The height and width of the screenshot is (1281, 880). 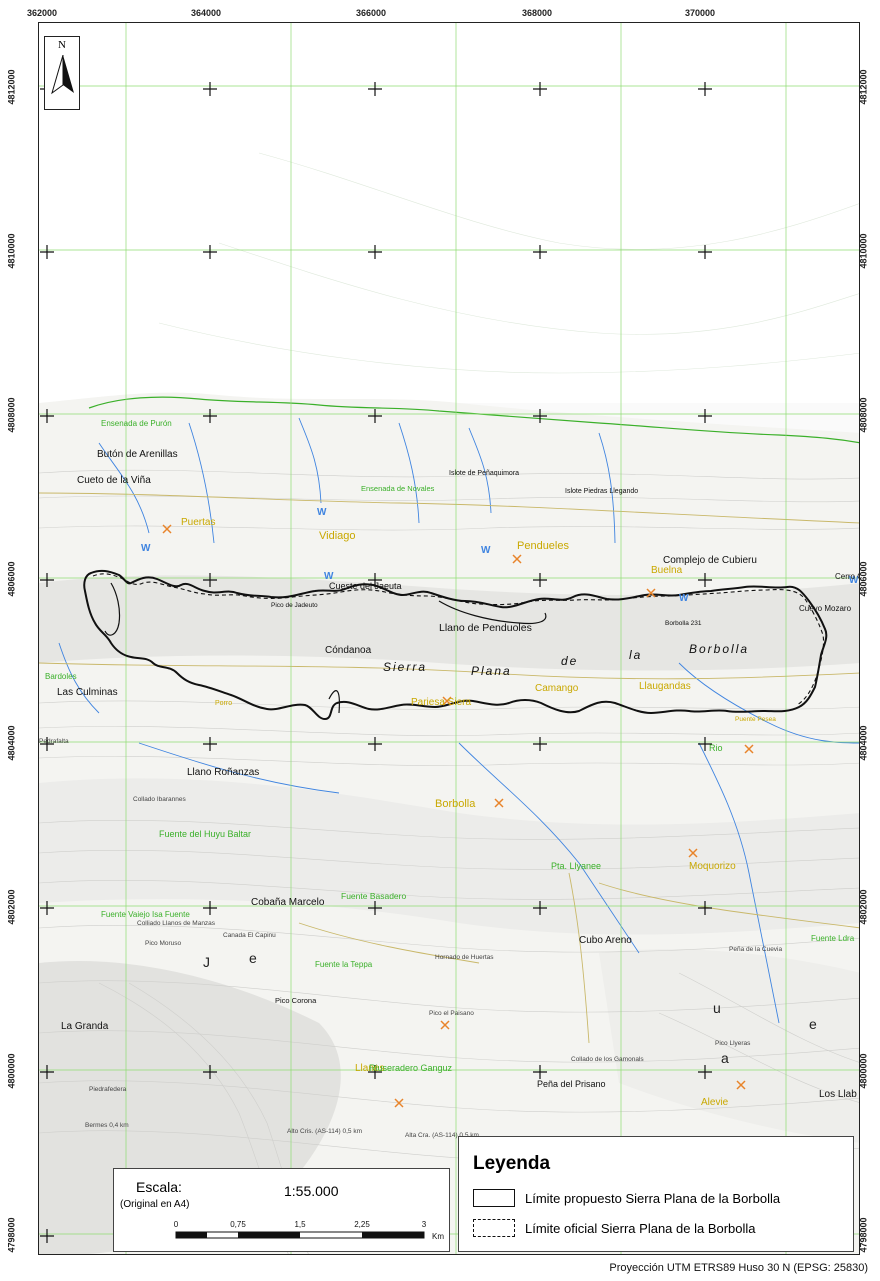 I want to click on label-llano-penduoles: Llano de Penduoles, so click(x=485, y=628).